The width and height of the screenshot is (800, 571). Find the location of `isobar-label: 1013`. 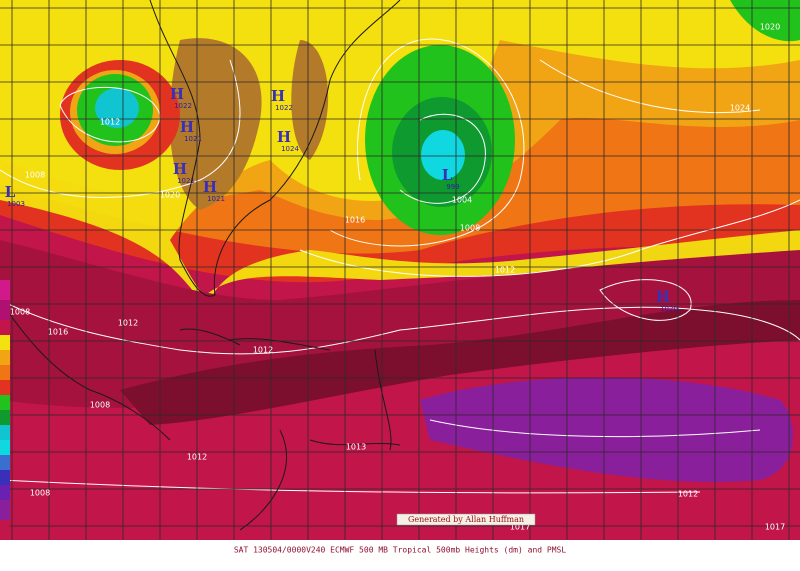

isobar-label: 1013 is located at coordinates (356, 447).